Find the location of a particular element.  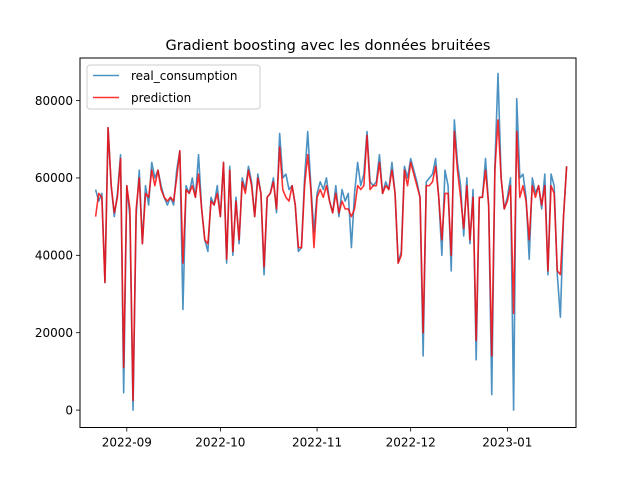

x-tick-label: 2022-12 is located at coordinates (411, 443).